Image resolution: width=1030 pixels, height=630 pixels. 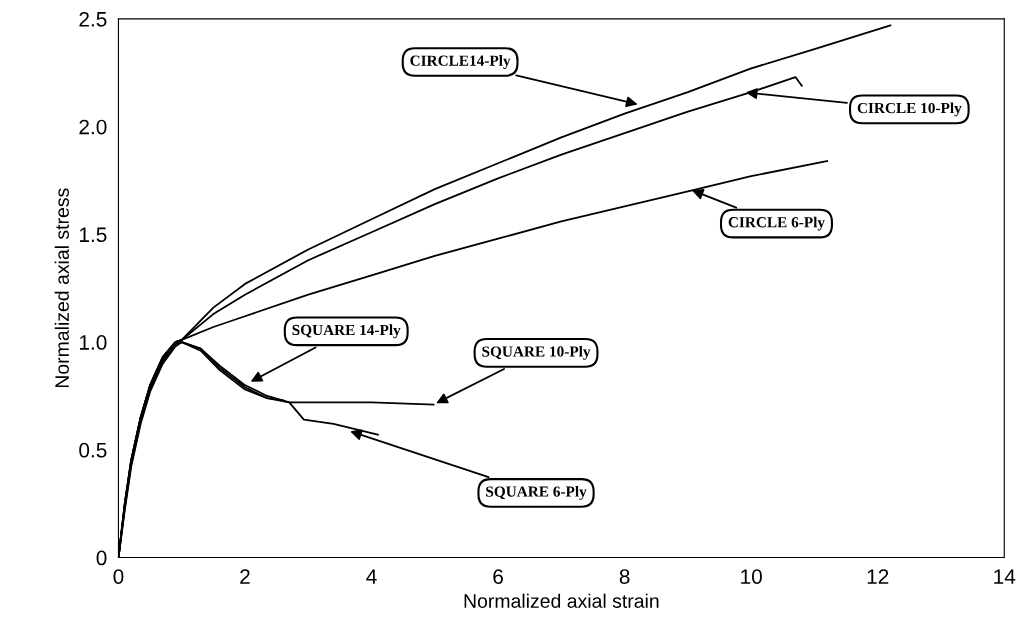 What do you see at coordinates (93, 235) in the screenshot?
I see `y-tick-label: 1.5` at bounding box center [93, 235].